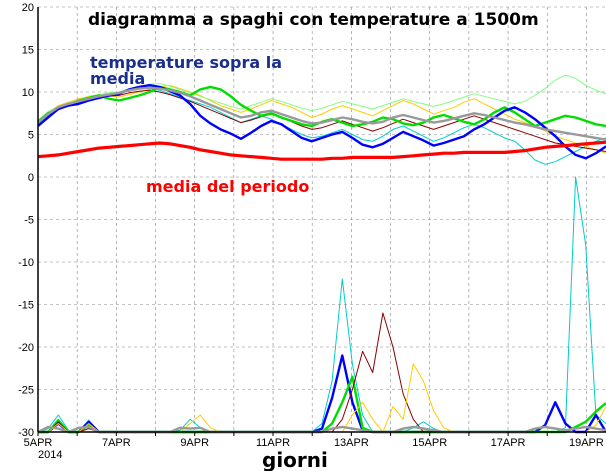  I want to click on y-tick-label: 0, so click(31, 178).